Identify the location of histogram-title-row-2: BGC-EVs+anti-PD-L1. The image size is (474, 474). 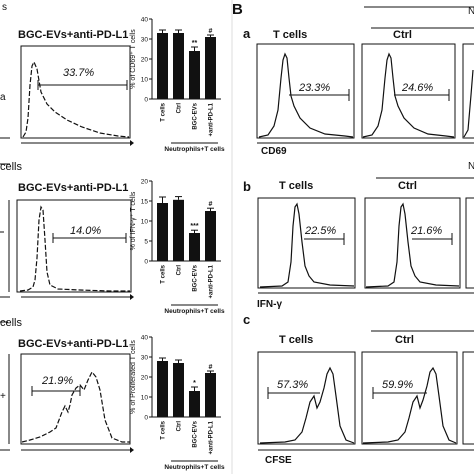
(73, 188).